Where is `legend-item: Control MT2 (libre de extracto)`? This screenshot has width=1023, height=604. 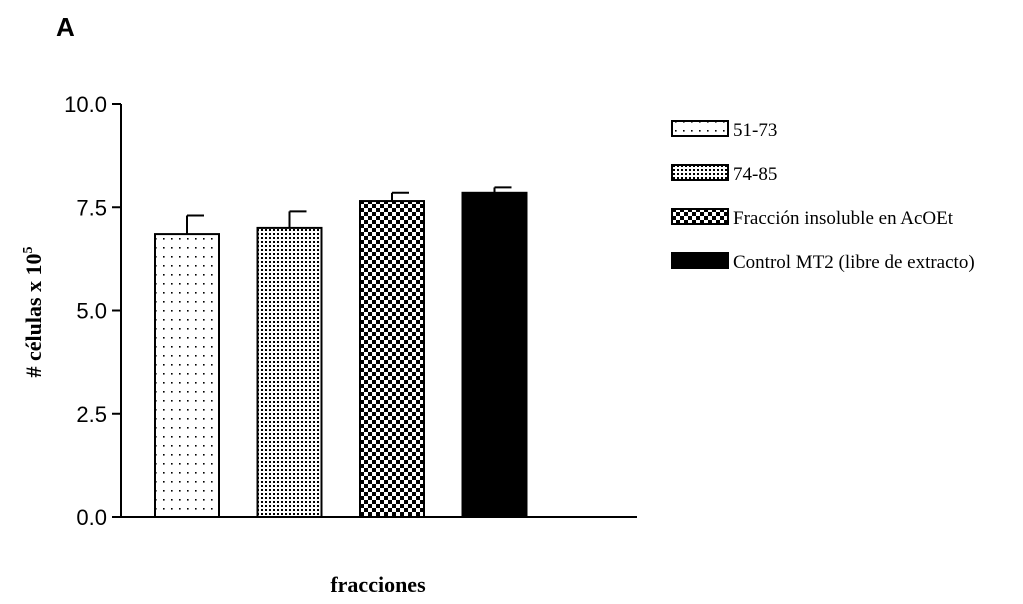
legend-item: Control MT2 (libre de extracto) is located at coordinates (823, 262).